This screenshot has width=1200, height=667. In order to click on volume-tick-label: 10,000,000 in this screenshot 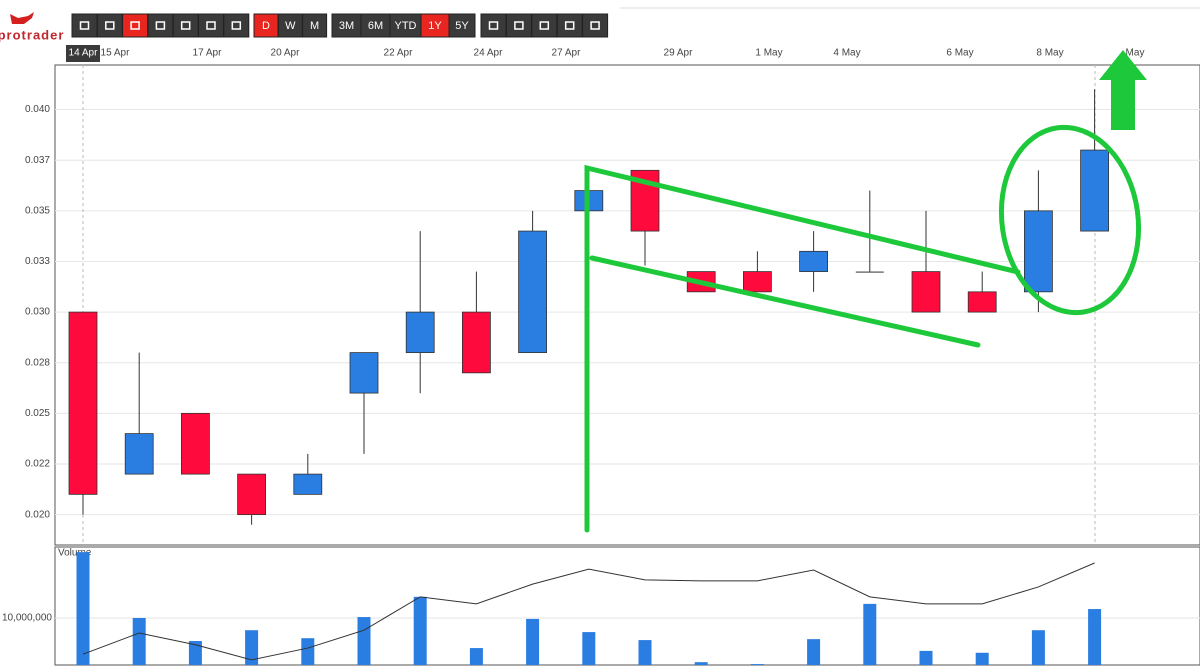, I will do `click(27, 618)`.